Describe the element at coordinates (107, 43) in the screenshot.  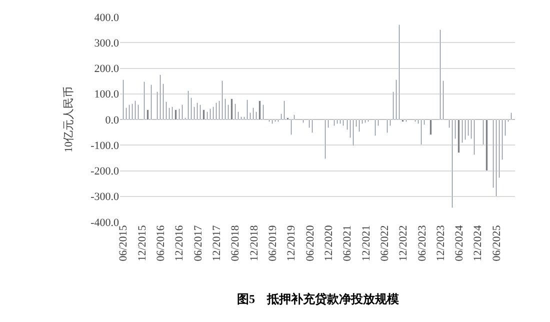
I see `y-tick-label: 300.0` at that location.